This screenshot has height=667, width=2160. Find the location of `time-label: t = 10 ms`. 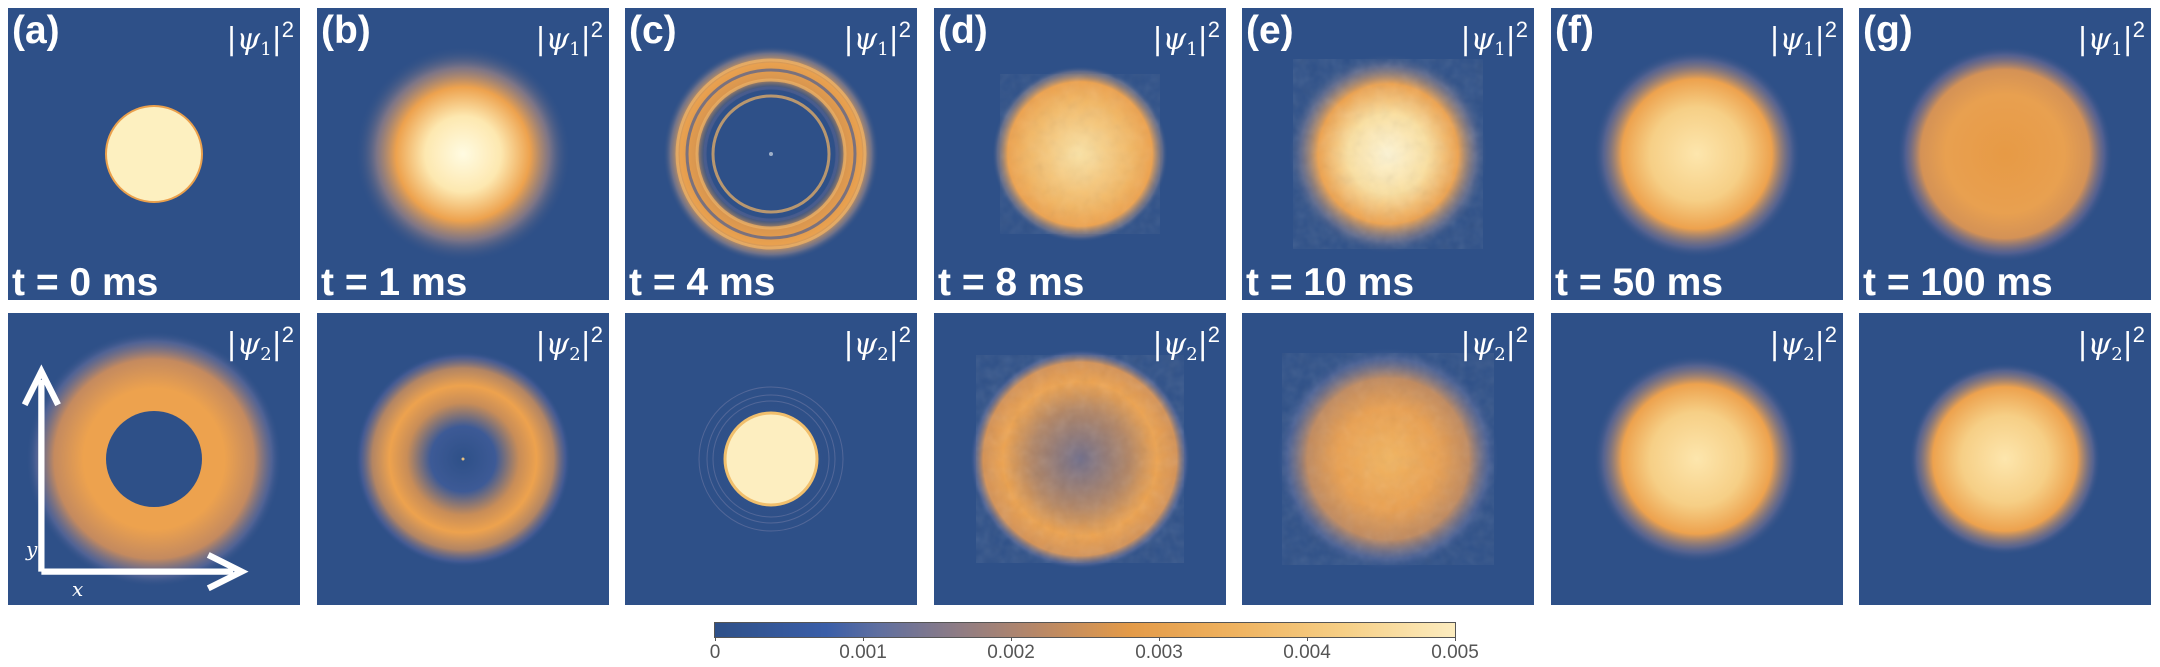

time-label: t = 10 ms is located at coordinates (1330, 281).